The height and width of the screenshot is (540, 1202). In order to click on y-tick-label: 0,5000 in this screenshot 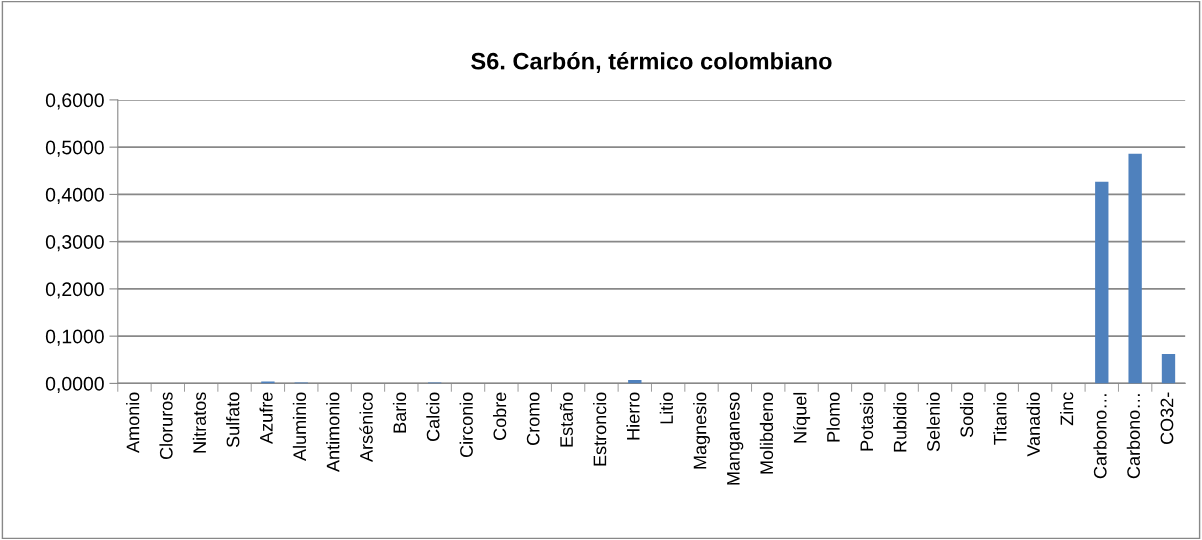, I will do `click(74, 148)`.